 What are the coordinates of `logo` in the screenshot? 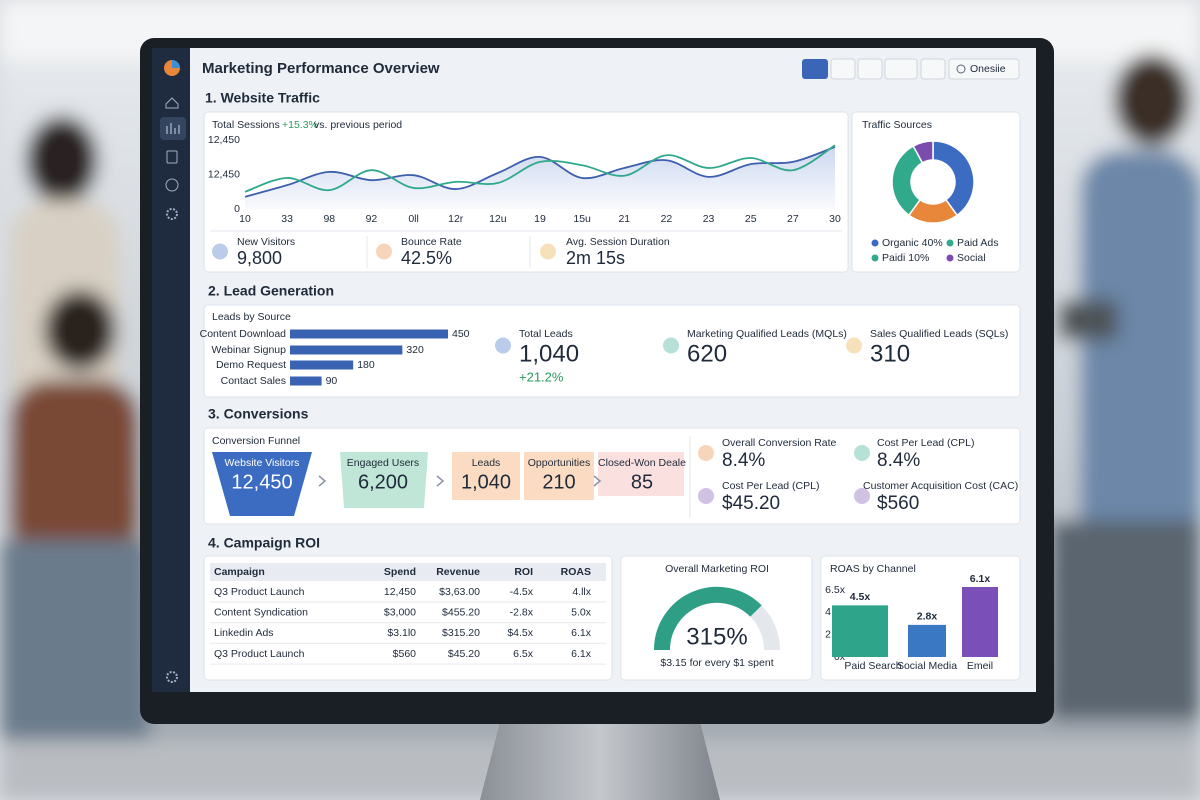 It's located at (176, 64).